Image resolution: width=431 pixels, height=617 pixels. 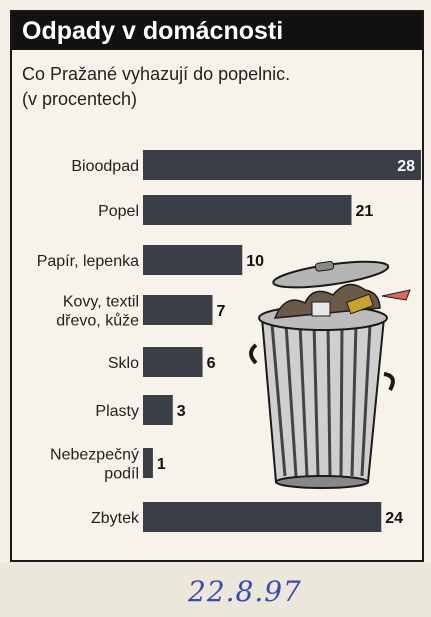 What do you see at coordinates (94, 455) in the screenshot?
I see `category-label-6-0: Nebezpečný` at bounding box center [94, 455].